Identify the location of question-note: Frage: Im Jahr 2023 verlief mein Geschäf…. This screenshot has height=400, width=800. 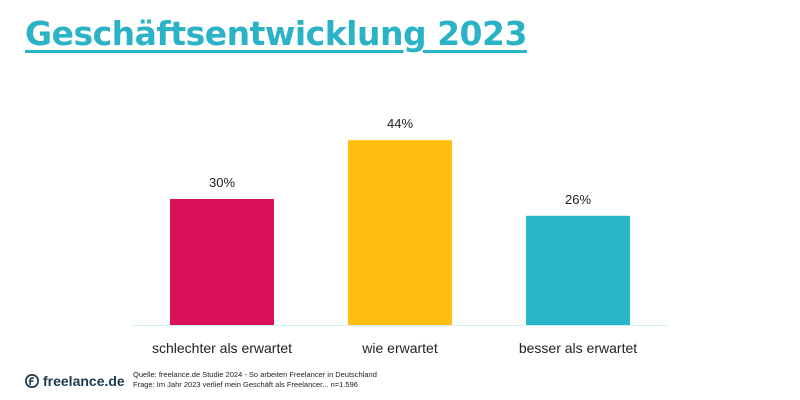
(245, 384).